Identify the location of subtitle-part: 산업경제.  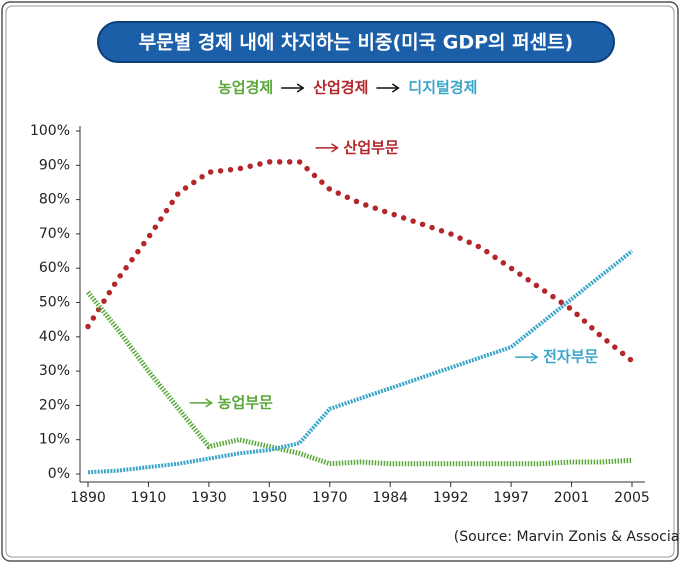
(340, 88).